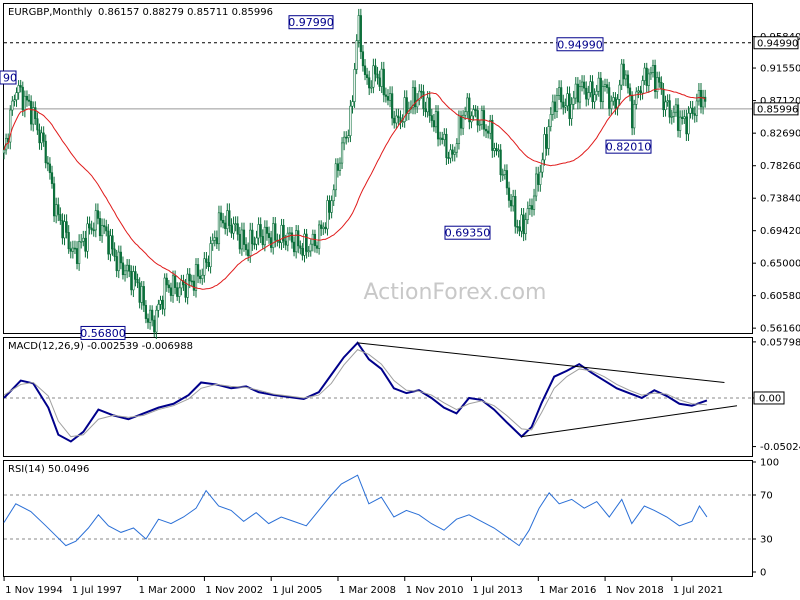 The image size is (800, 600). What do you see at coordinates (311, 22) in the screenshot?
I see `callout-label: 0.97990` at bounding box center [311, 22].